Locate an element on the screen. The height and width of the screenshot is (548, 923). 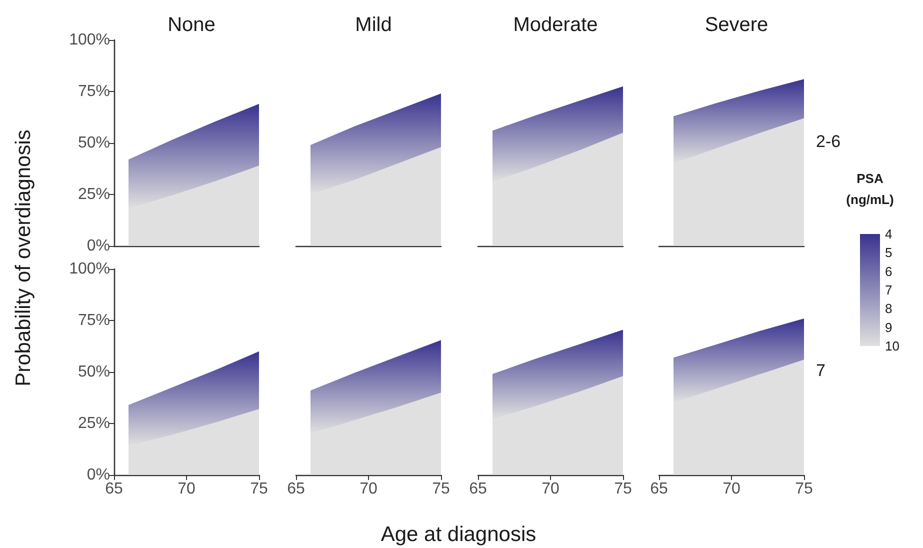
text: 2-6 is located at coordinates (828, 141).